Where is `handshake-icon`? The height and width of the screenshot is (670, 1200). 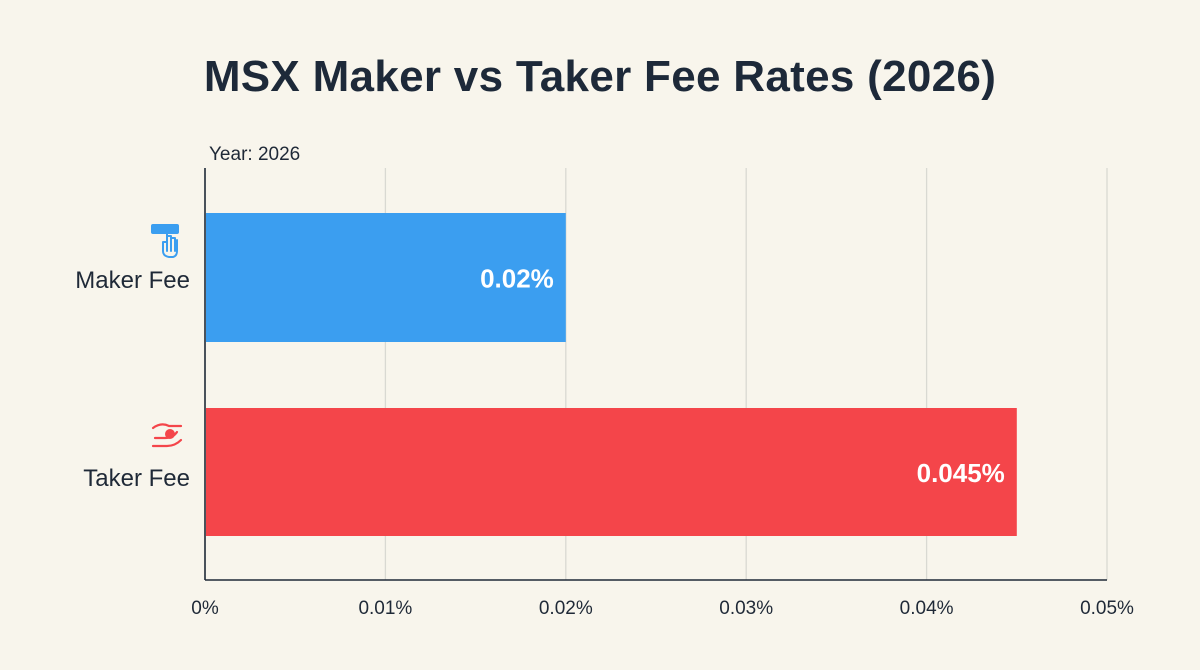
handshake-icon is located at coordinates (167, 435).